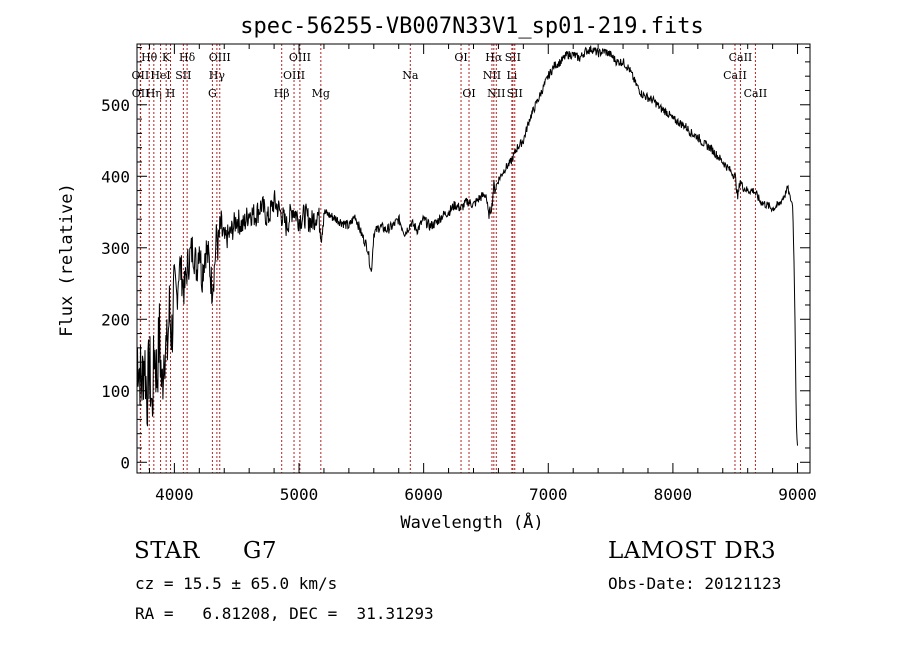 This screenshot has width=900, height=649. What do you see at coordinates (115, 176) in the screenshot?
I see `y-tick-label-4: 400` at bounding box center [115, 176].